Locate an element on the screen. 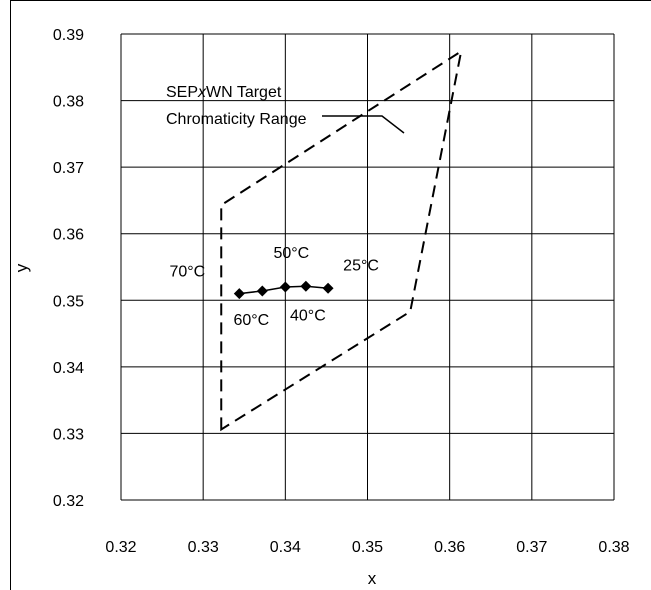 Image resolution: width=651 pixels, height=590 pixels. y-tick-label: 0.34 is located at coordinates (68, 368).